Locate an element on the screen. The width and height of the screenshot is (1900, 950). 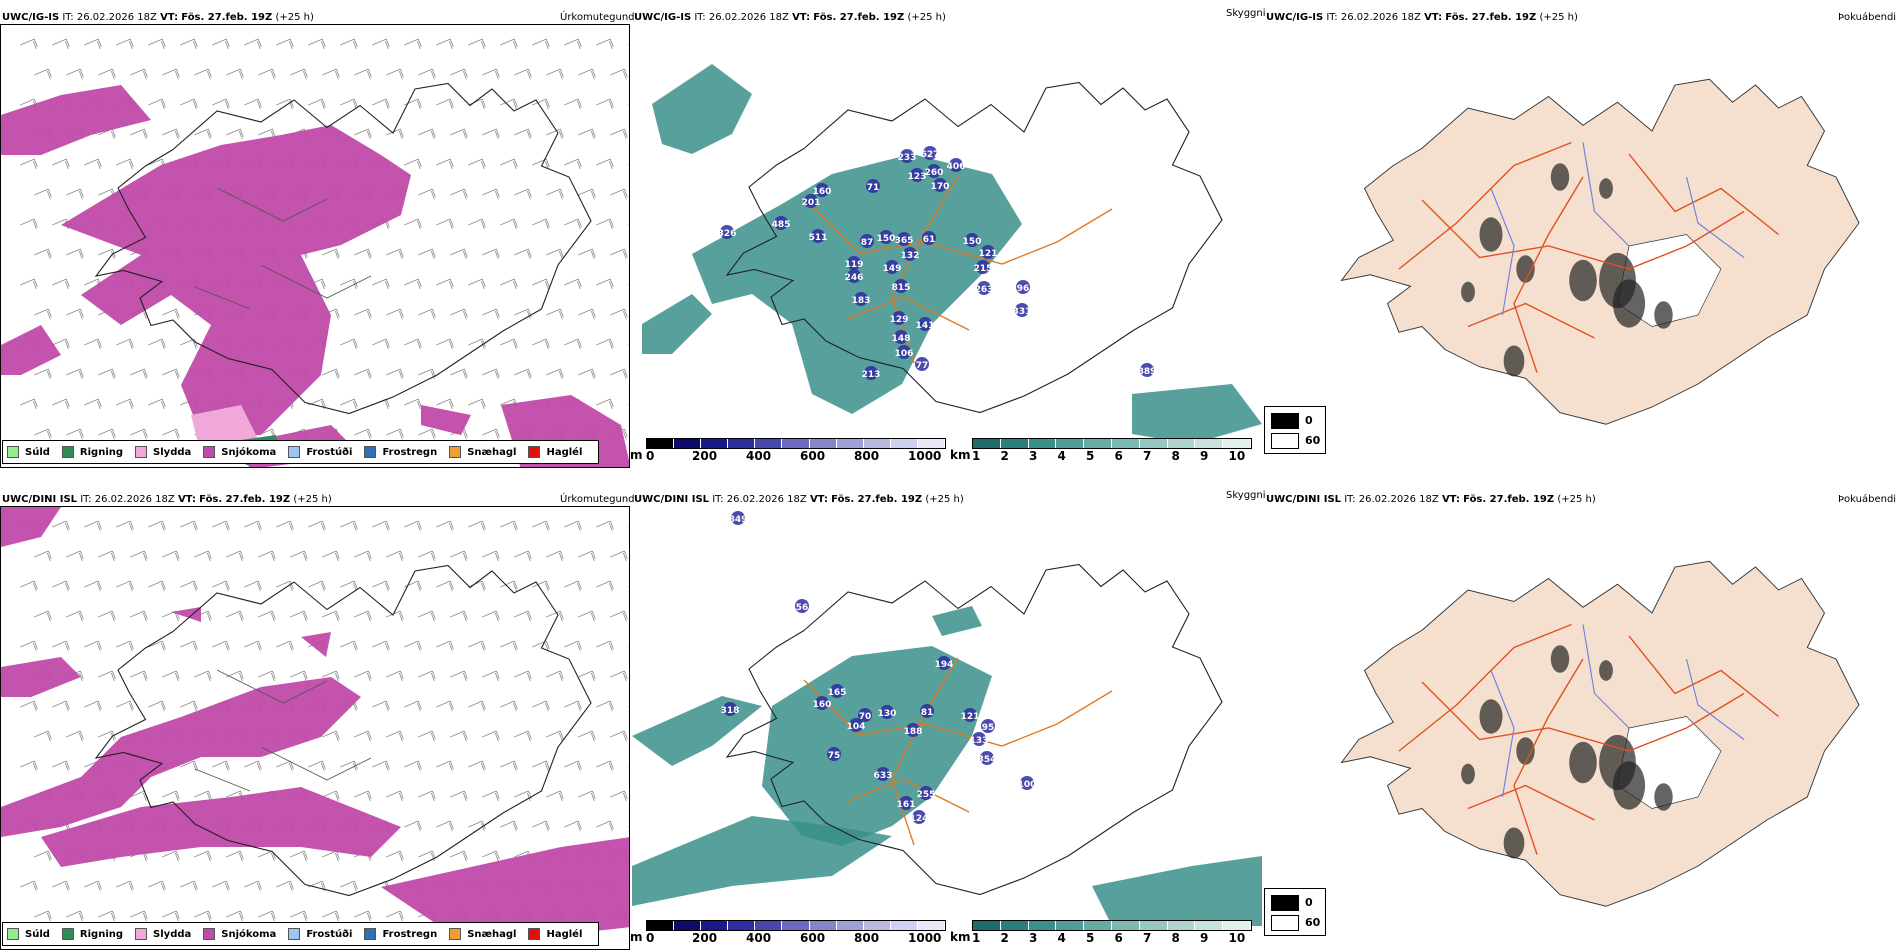
fog-index-legend: 0 60 is located at coordinates (1295, 912).